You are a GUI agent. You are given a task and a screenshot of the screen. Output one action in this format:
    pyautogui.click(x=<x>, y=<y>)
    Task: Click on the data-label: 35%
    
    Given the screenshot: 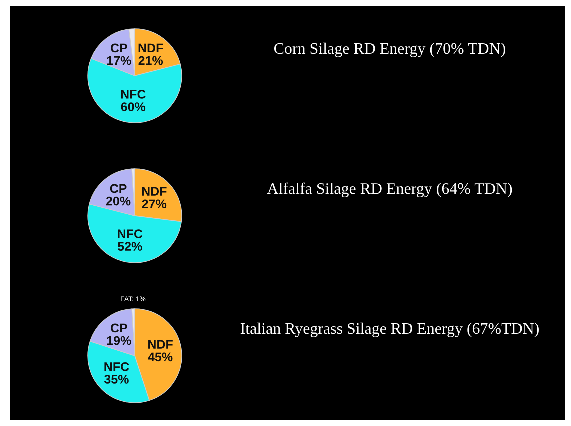 What is the action you would take?
    pyautogui.click(x=116, y=379)
    